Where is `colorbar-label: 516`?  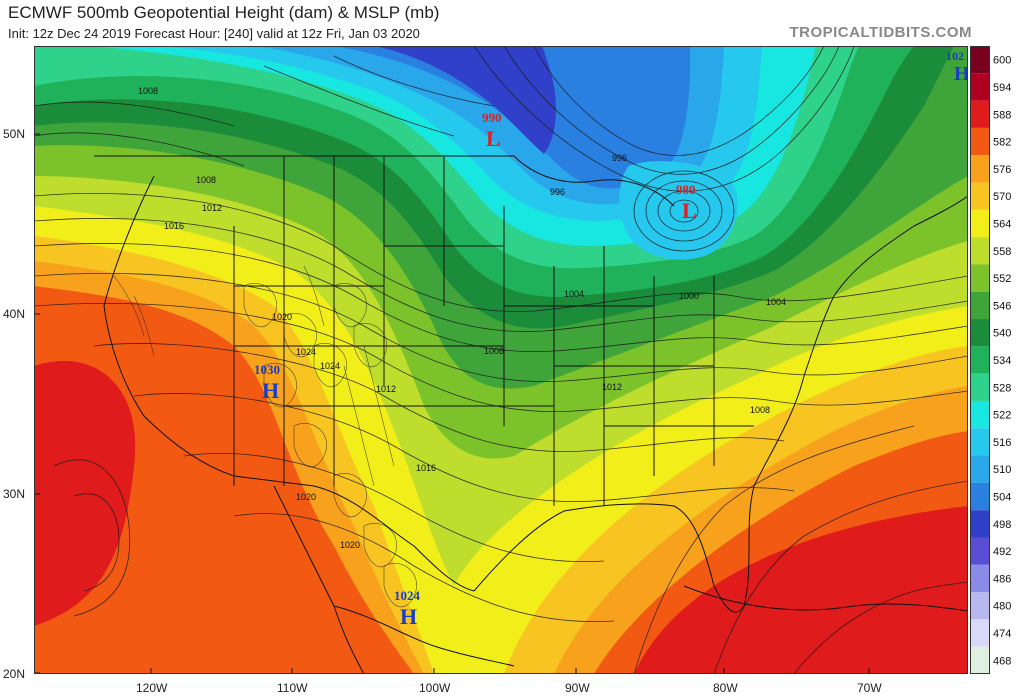 colorbar-label: 516 is located at coordinates (1002, 443).